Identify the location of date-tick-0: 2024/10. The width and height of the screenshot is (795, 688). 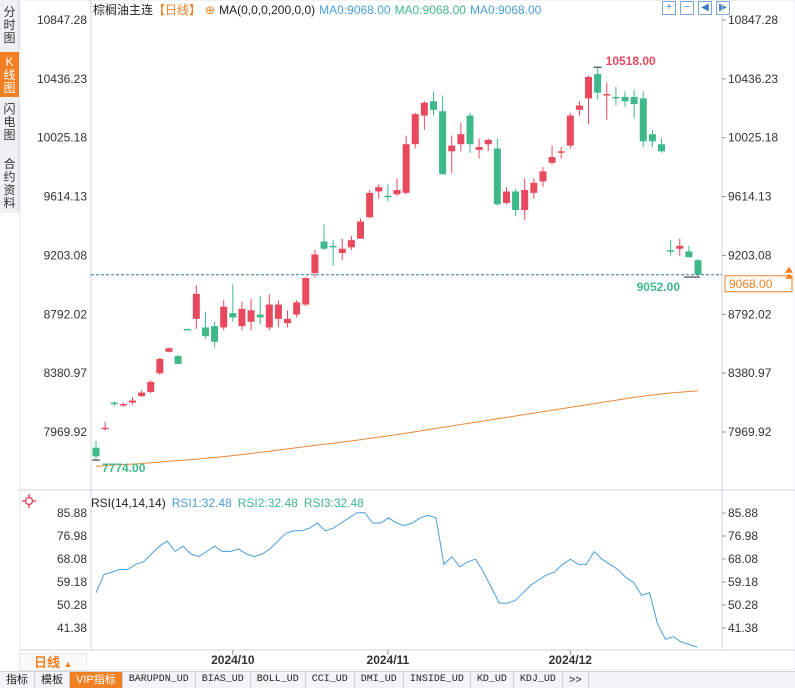
(233, 660).